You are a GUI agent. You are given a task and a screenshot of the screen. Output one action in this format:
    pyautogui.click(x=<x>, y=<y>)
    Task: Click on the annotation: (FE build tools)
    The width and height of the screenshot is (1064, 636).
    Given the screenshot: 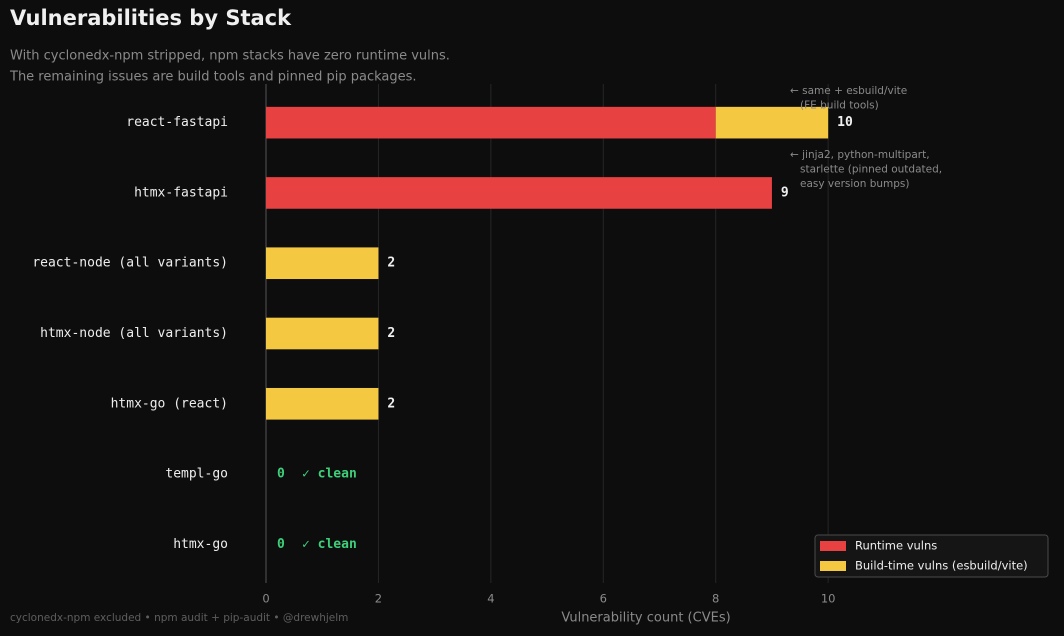 What is the action you would take?
    pyautogui.click(x=834, y=106)
    